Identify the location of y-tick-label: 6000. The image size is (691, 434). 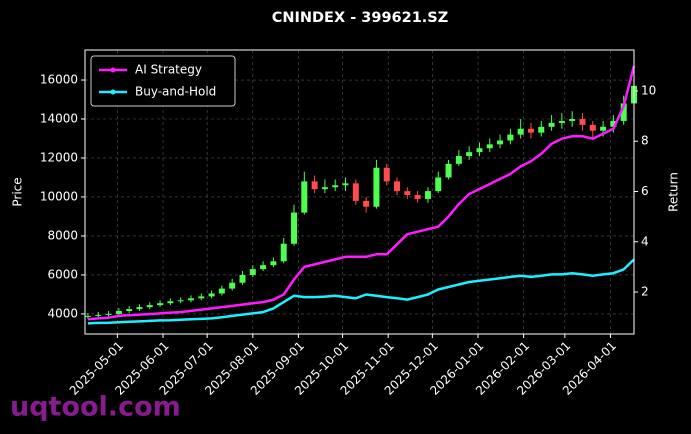
(62, 274).